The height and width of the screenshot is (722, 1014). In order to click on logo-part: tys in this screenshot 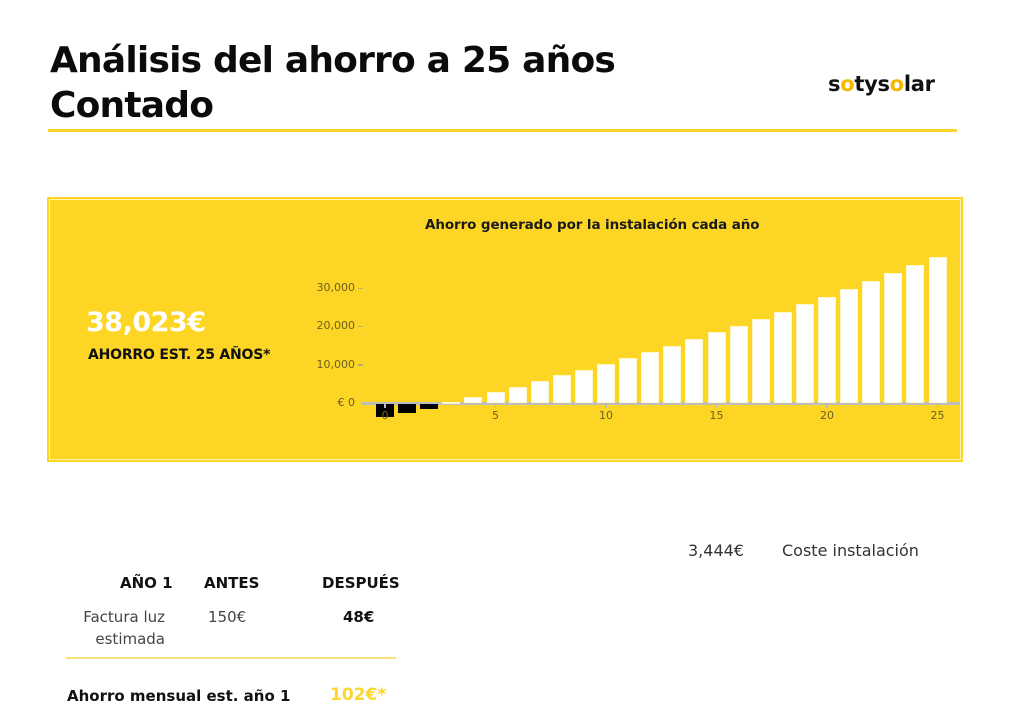, I will do `click(872, 84)`.